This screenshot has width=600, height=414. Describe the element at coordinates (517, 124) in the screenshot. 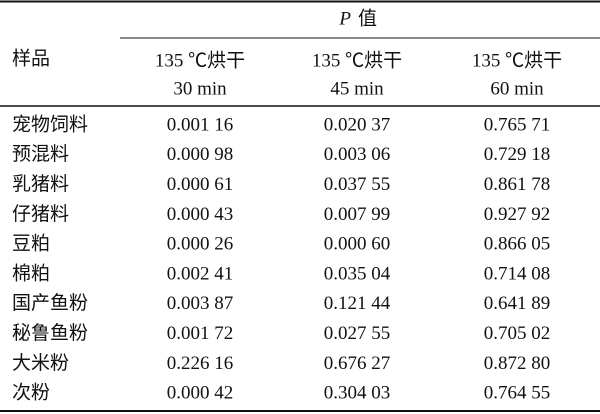

I see `p-value: 0.765 71` at that location.